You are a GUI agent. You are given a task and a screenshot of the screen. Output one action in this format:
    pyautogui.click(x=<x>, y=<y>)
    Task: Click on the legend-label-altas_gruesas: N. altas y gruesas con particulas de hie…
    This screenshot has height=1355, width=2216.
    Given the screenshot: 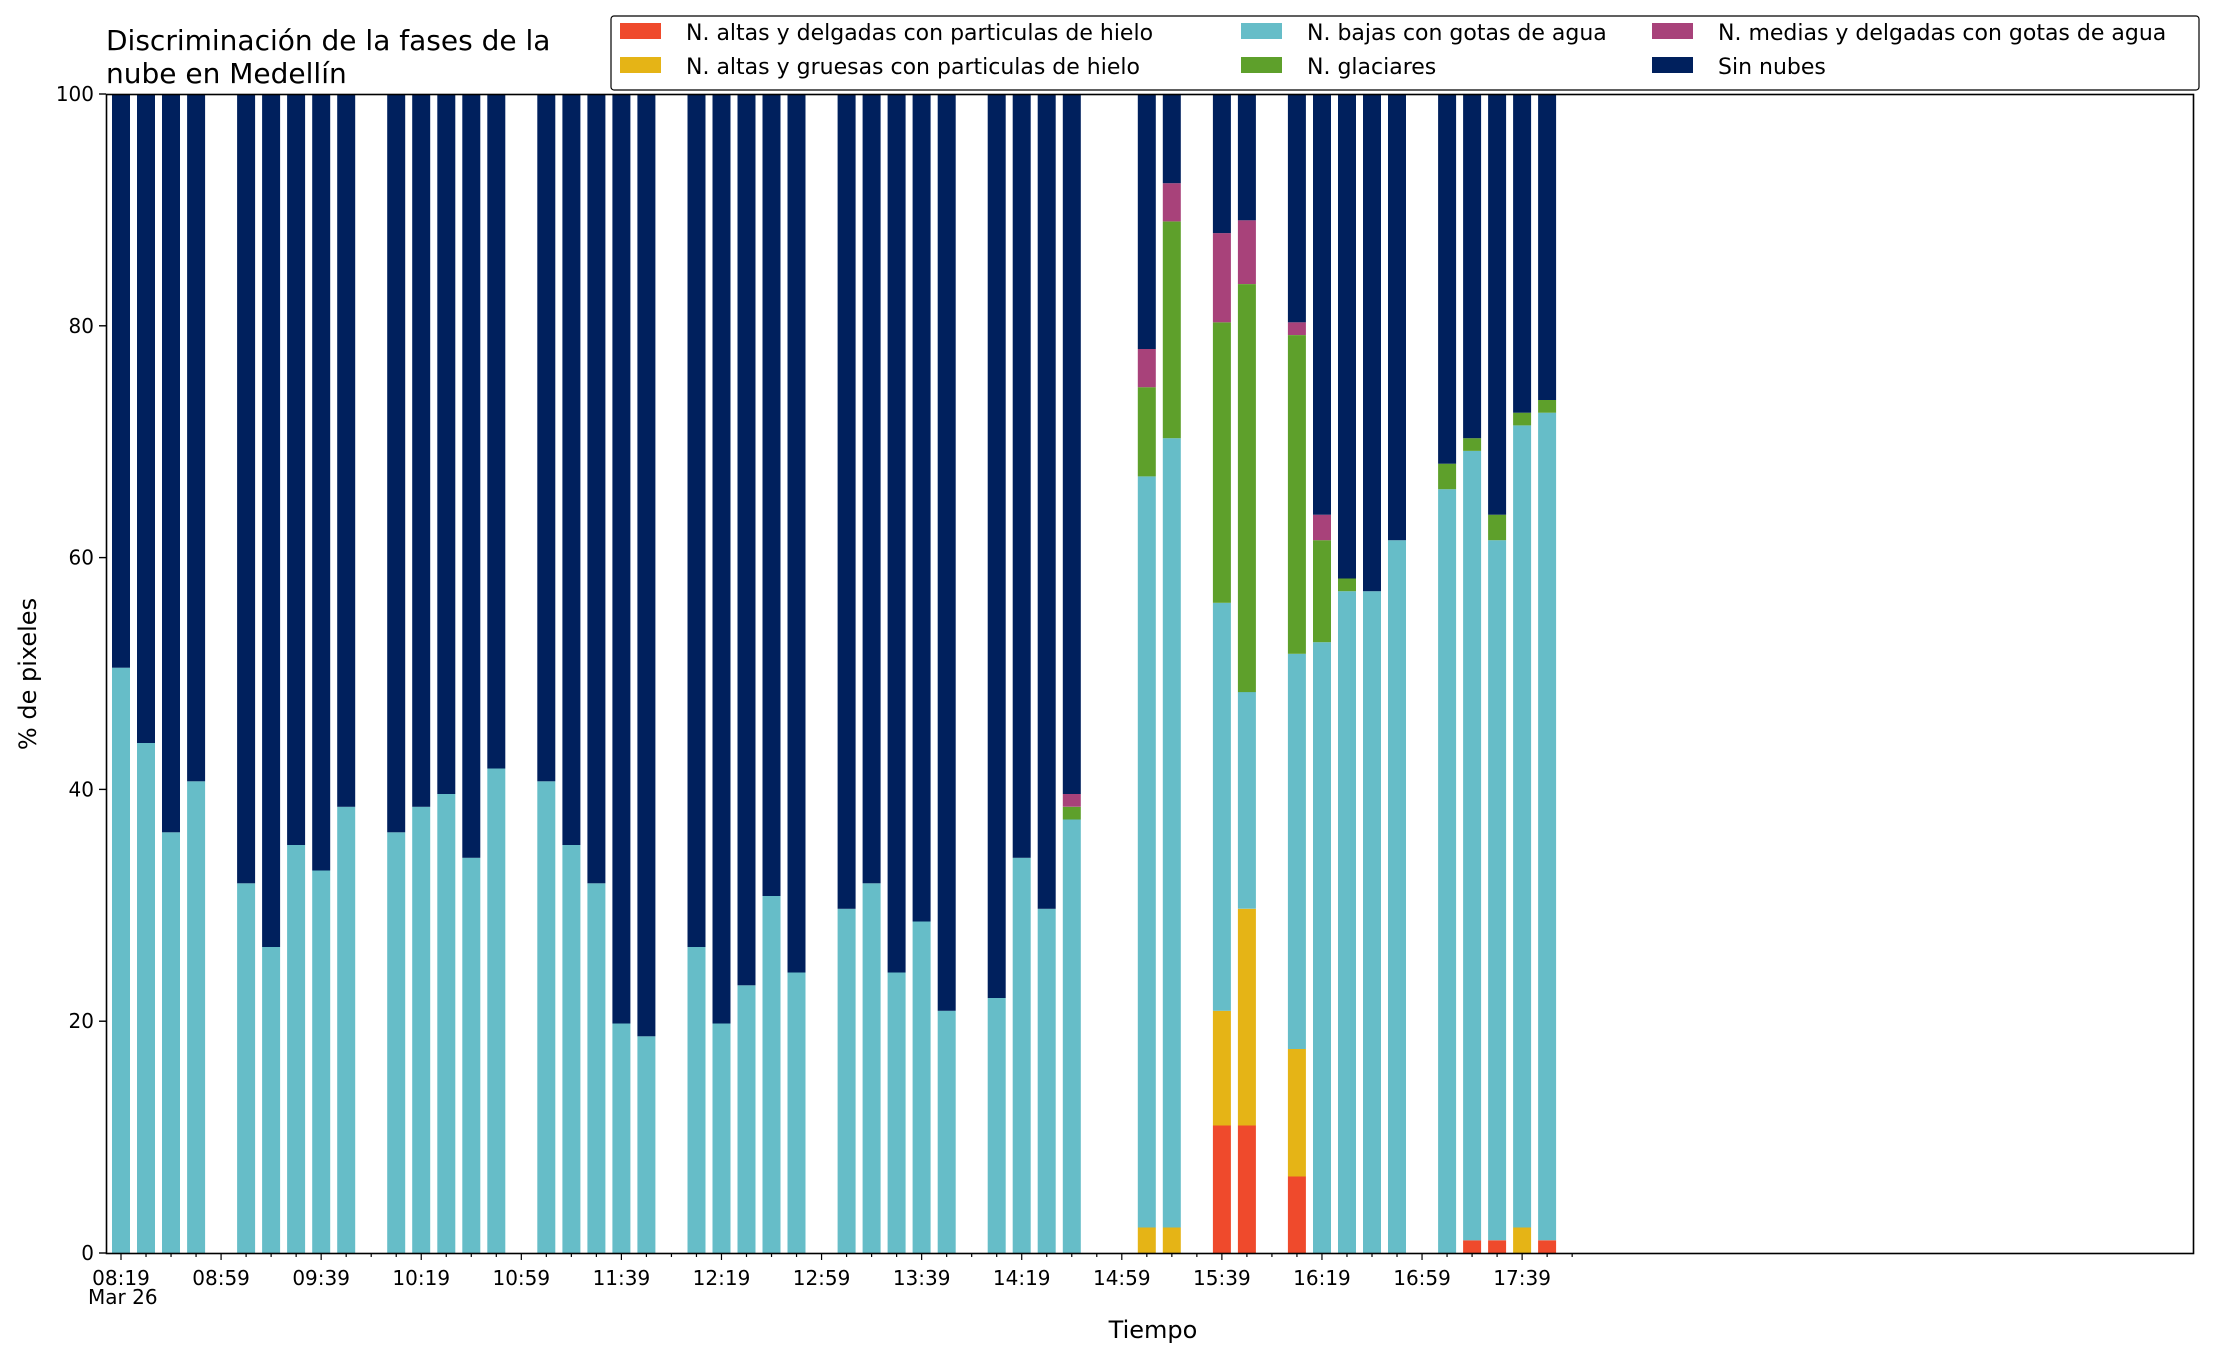 What is the action you would take?
    pyautogui.click(x=913, y=67)
    